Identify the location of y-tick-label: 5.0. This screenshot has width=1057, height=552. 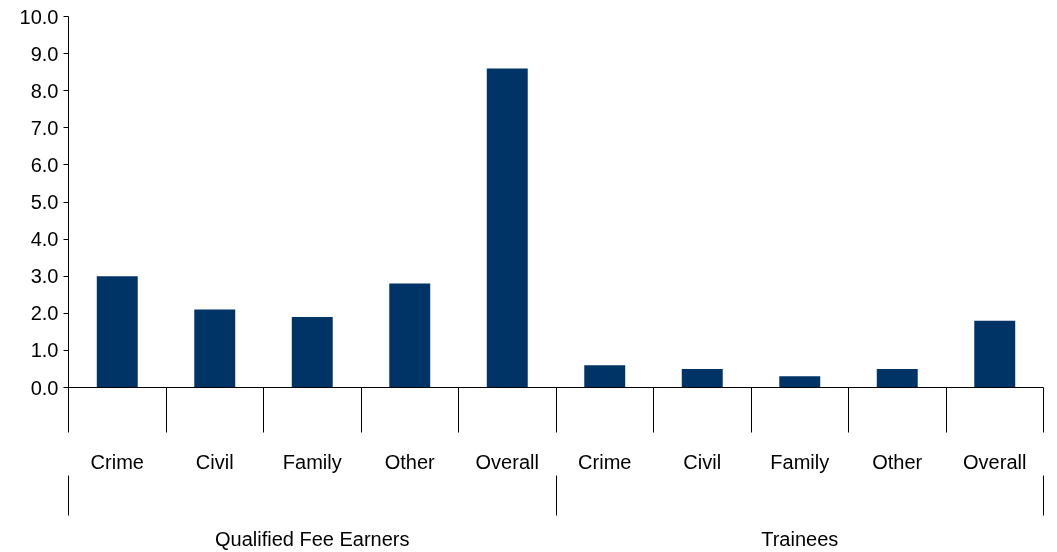
(44, 202).